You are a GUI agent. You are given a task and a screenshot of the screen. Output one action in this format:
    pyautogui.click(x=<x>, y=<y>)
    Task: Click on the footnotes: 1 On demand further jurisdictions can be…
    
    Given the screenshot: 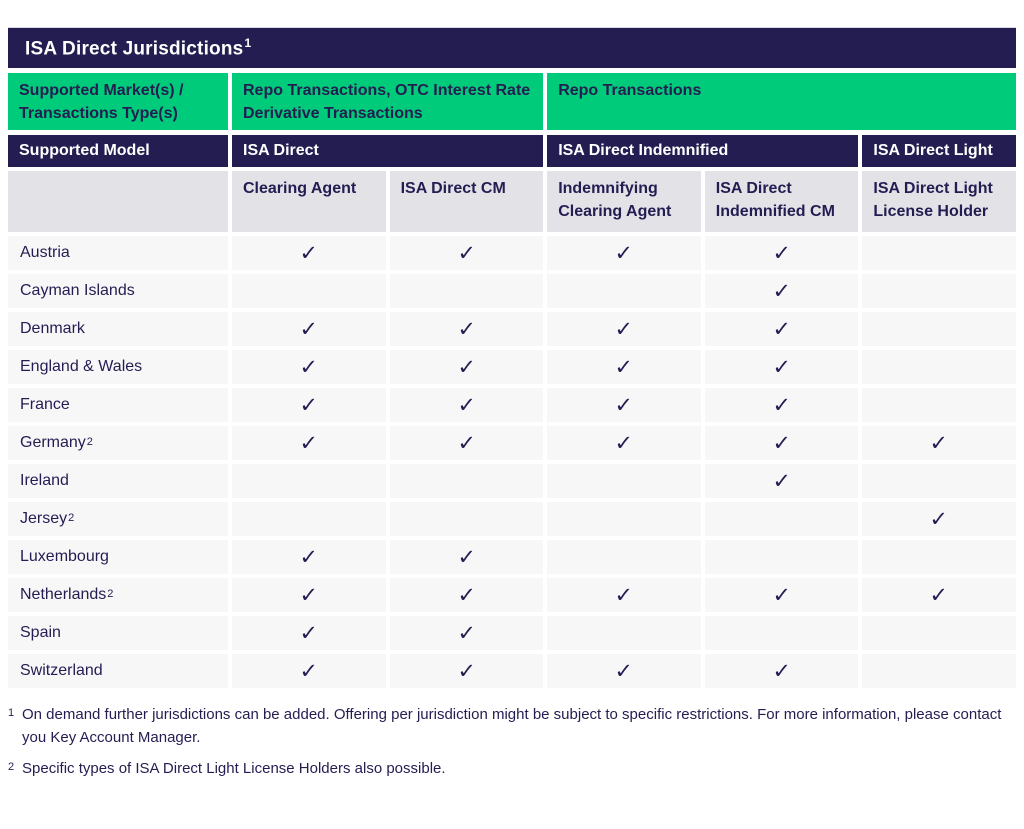 What is the action you would take?
    pyautogui.click(x=512, y=742)
    